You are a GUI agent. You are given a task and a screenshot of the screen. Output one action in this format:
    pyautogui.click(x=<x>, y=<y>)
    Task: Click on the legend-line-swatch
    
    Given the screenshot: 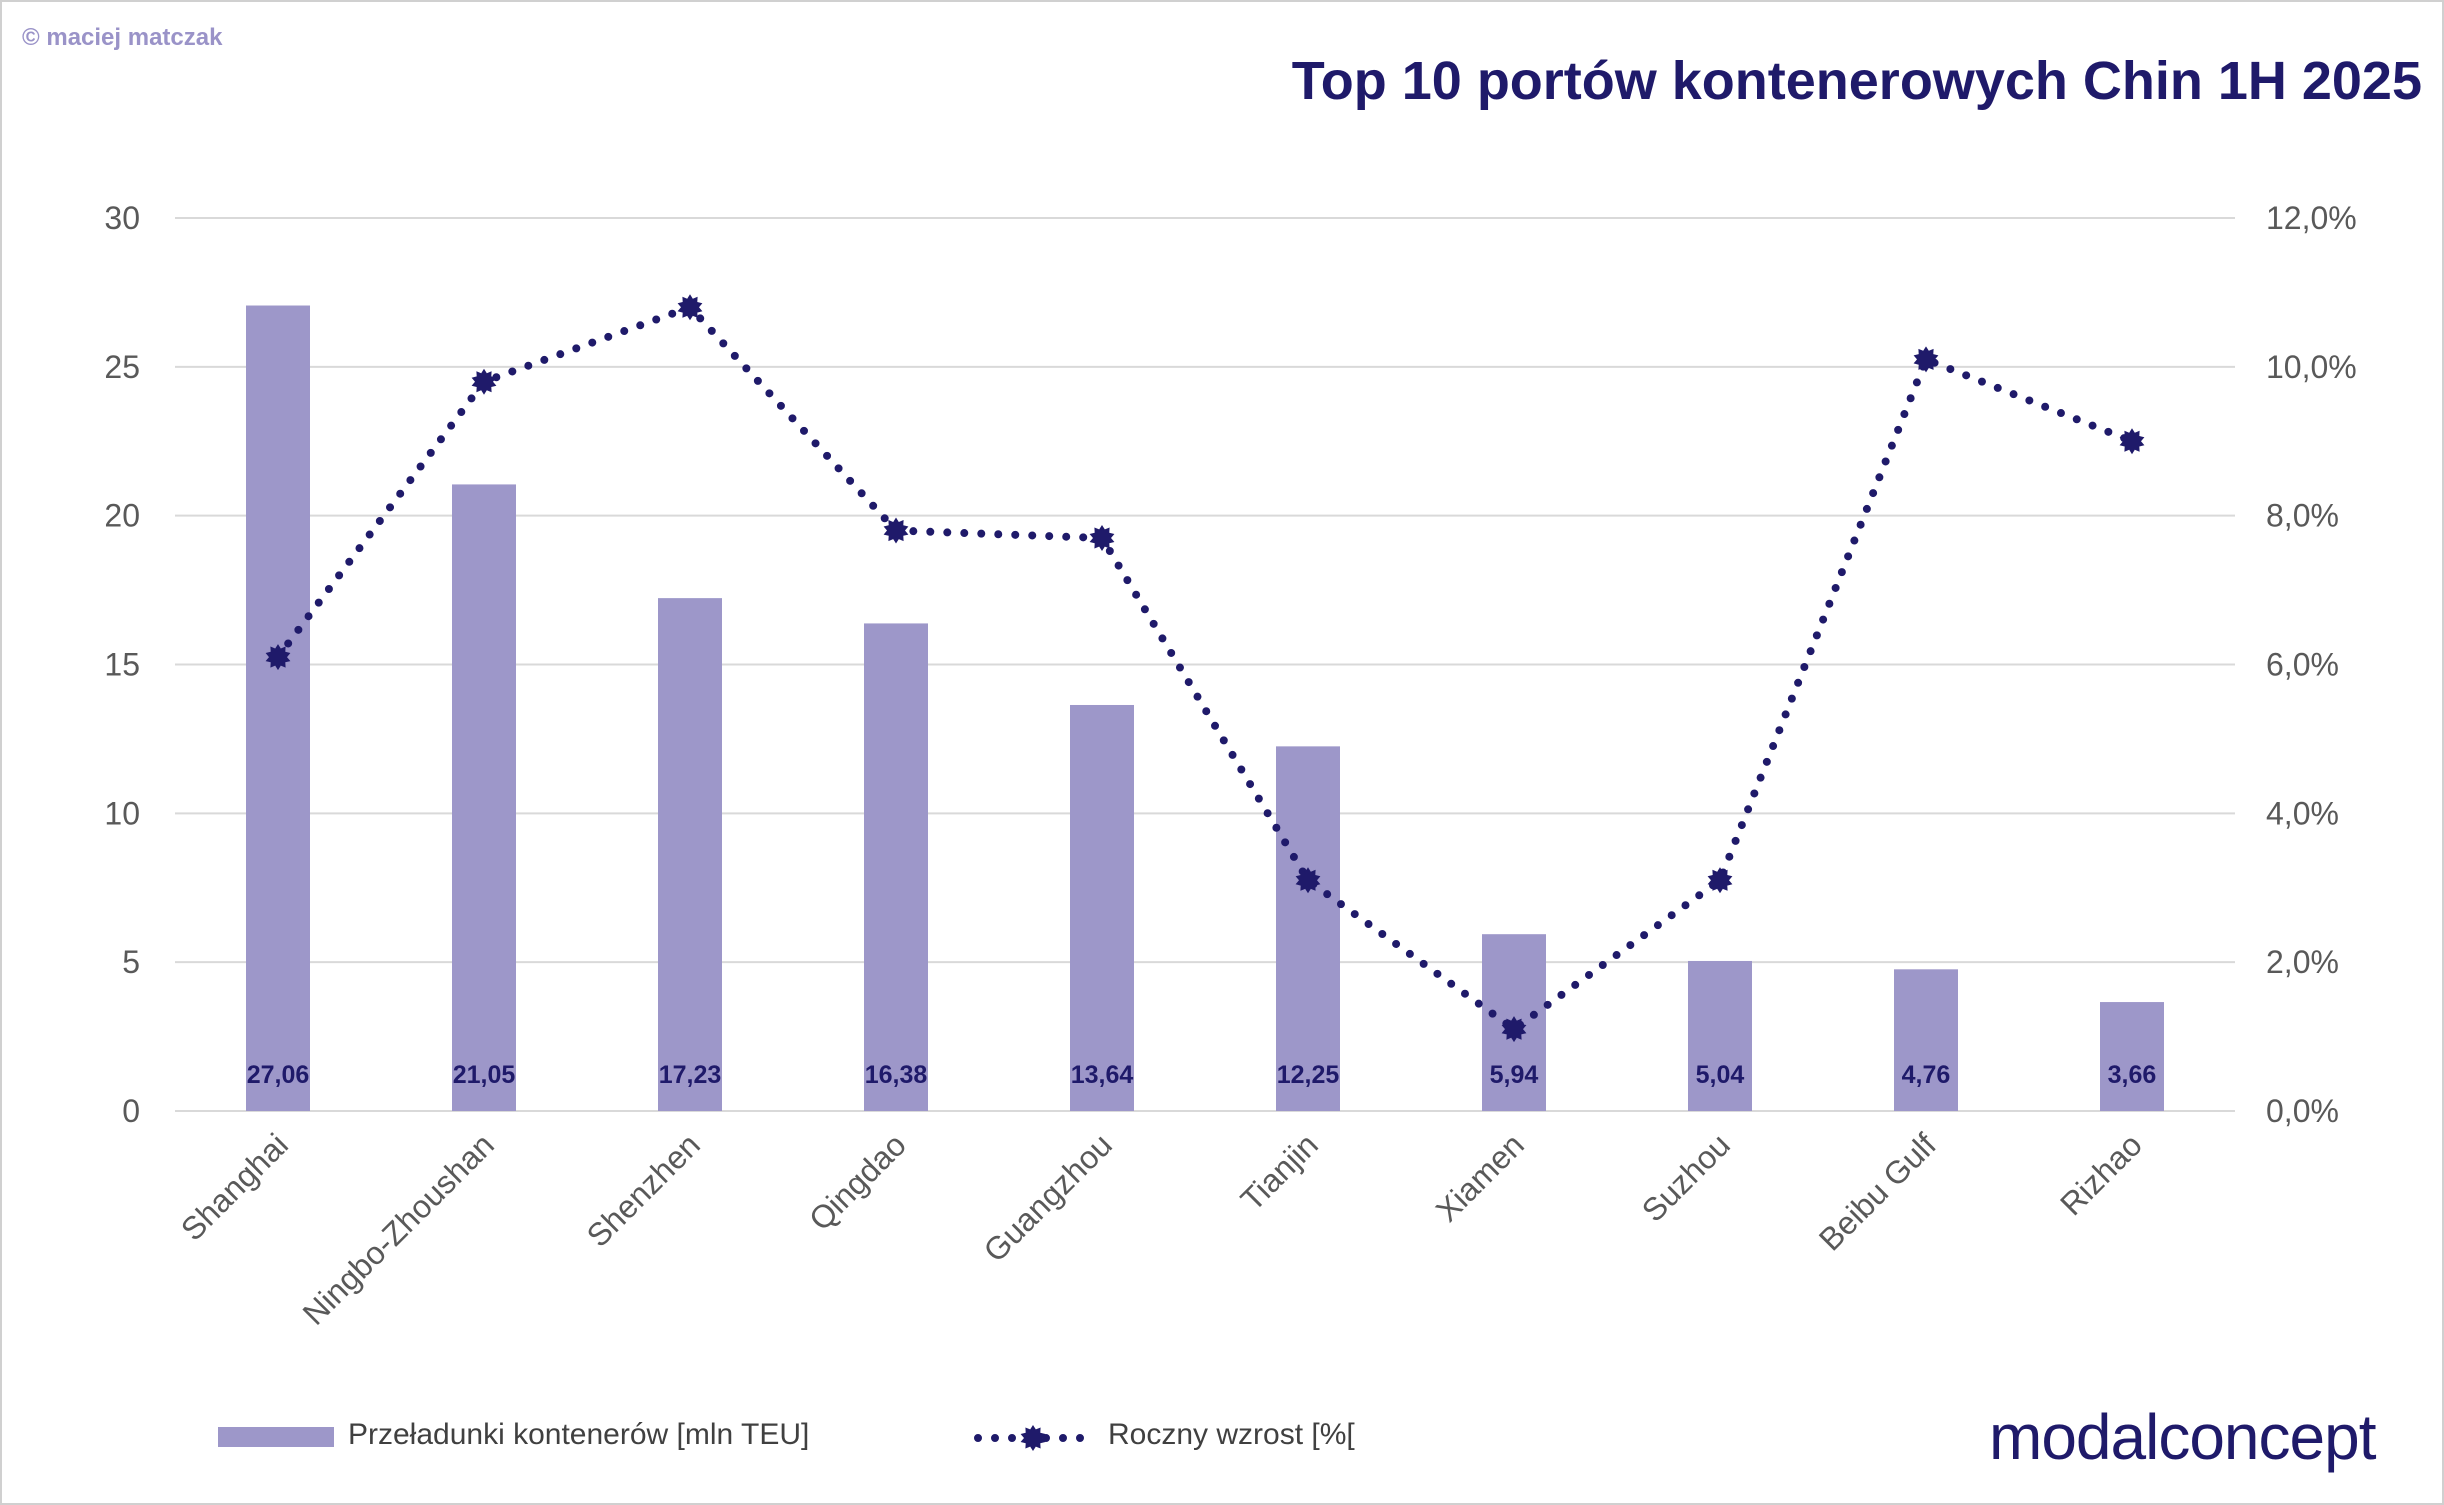 What is the action you would take?
    pyautogui.click(x=1033, y=1438)
    